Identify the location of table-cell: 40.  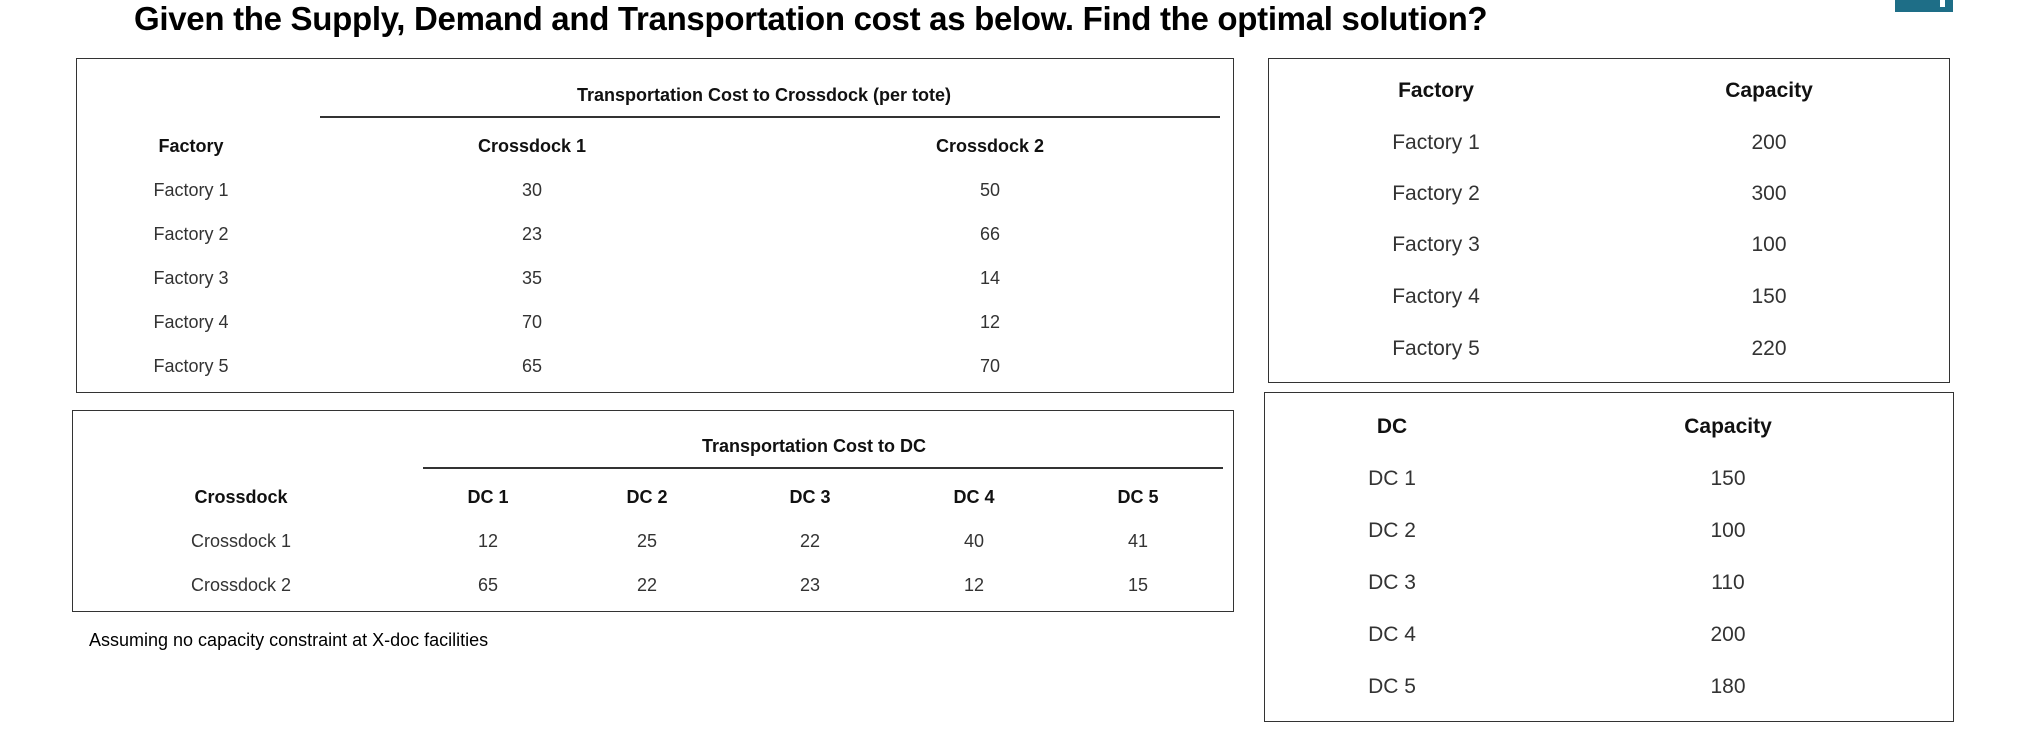
(974, 541).